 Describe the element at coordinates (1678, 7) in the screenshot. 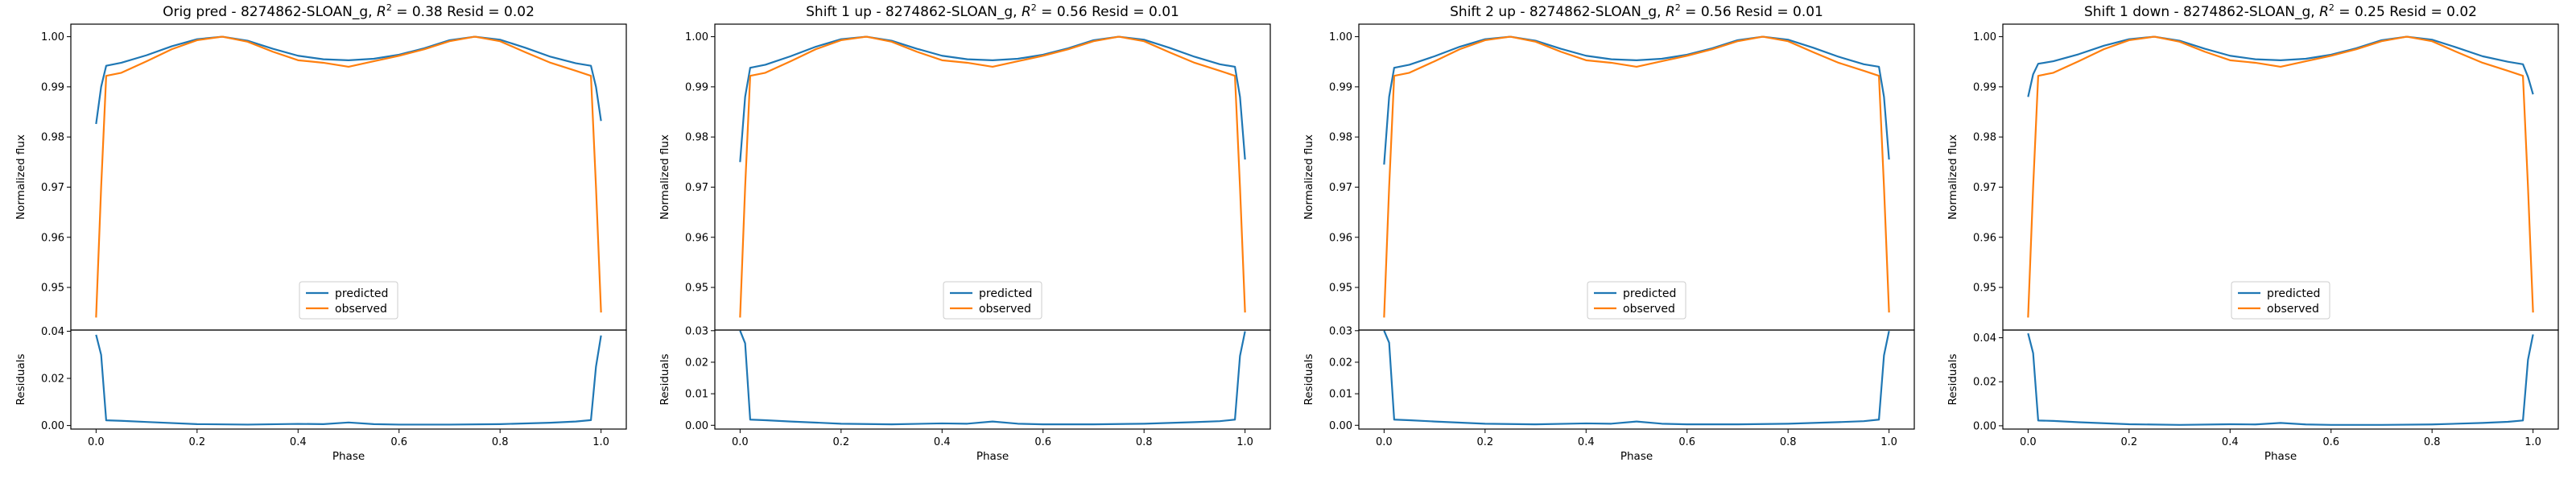

I see `chart-title-sup: 2` at that location.